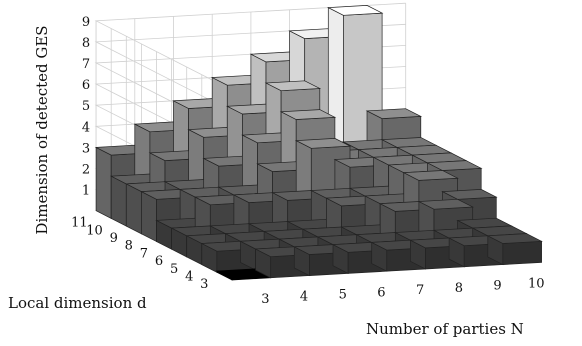 The height and width of the screenshot is (346, 582). Describe the element at coordinates (536, 284) in the screenshot. I see `x-tick-label: 10` at that location.